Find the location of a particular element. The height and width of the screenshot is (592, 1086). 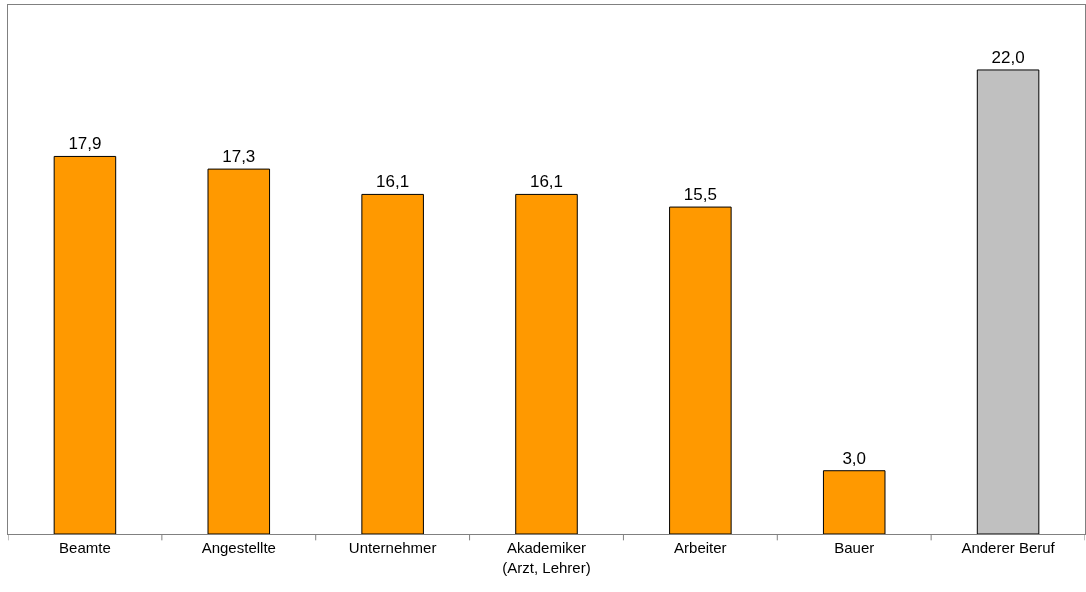

x-tick-label: Beamte is located at coordinates (85, 547).